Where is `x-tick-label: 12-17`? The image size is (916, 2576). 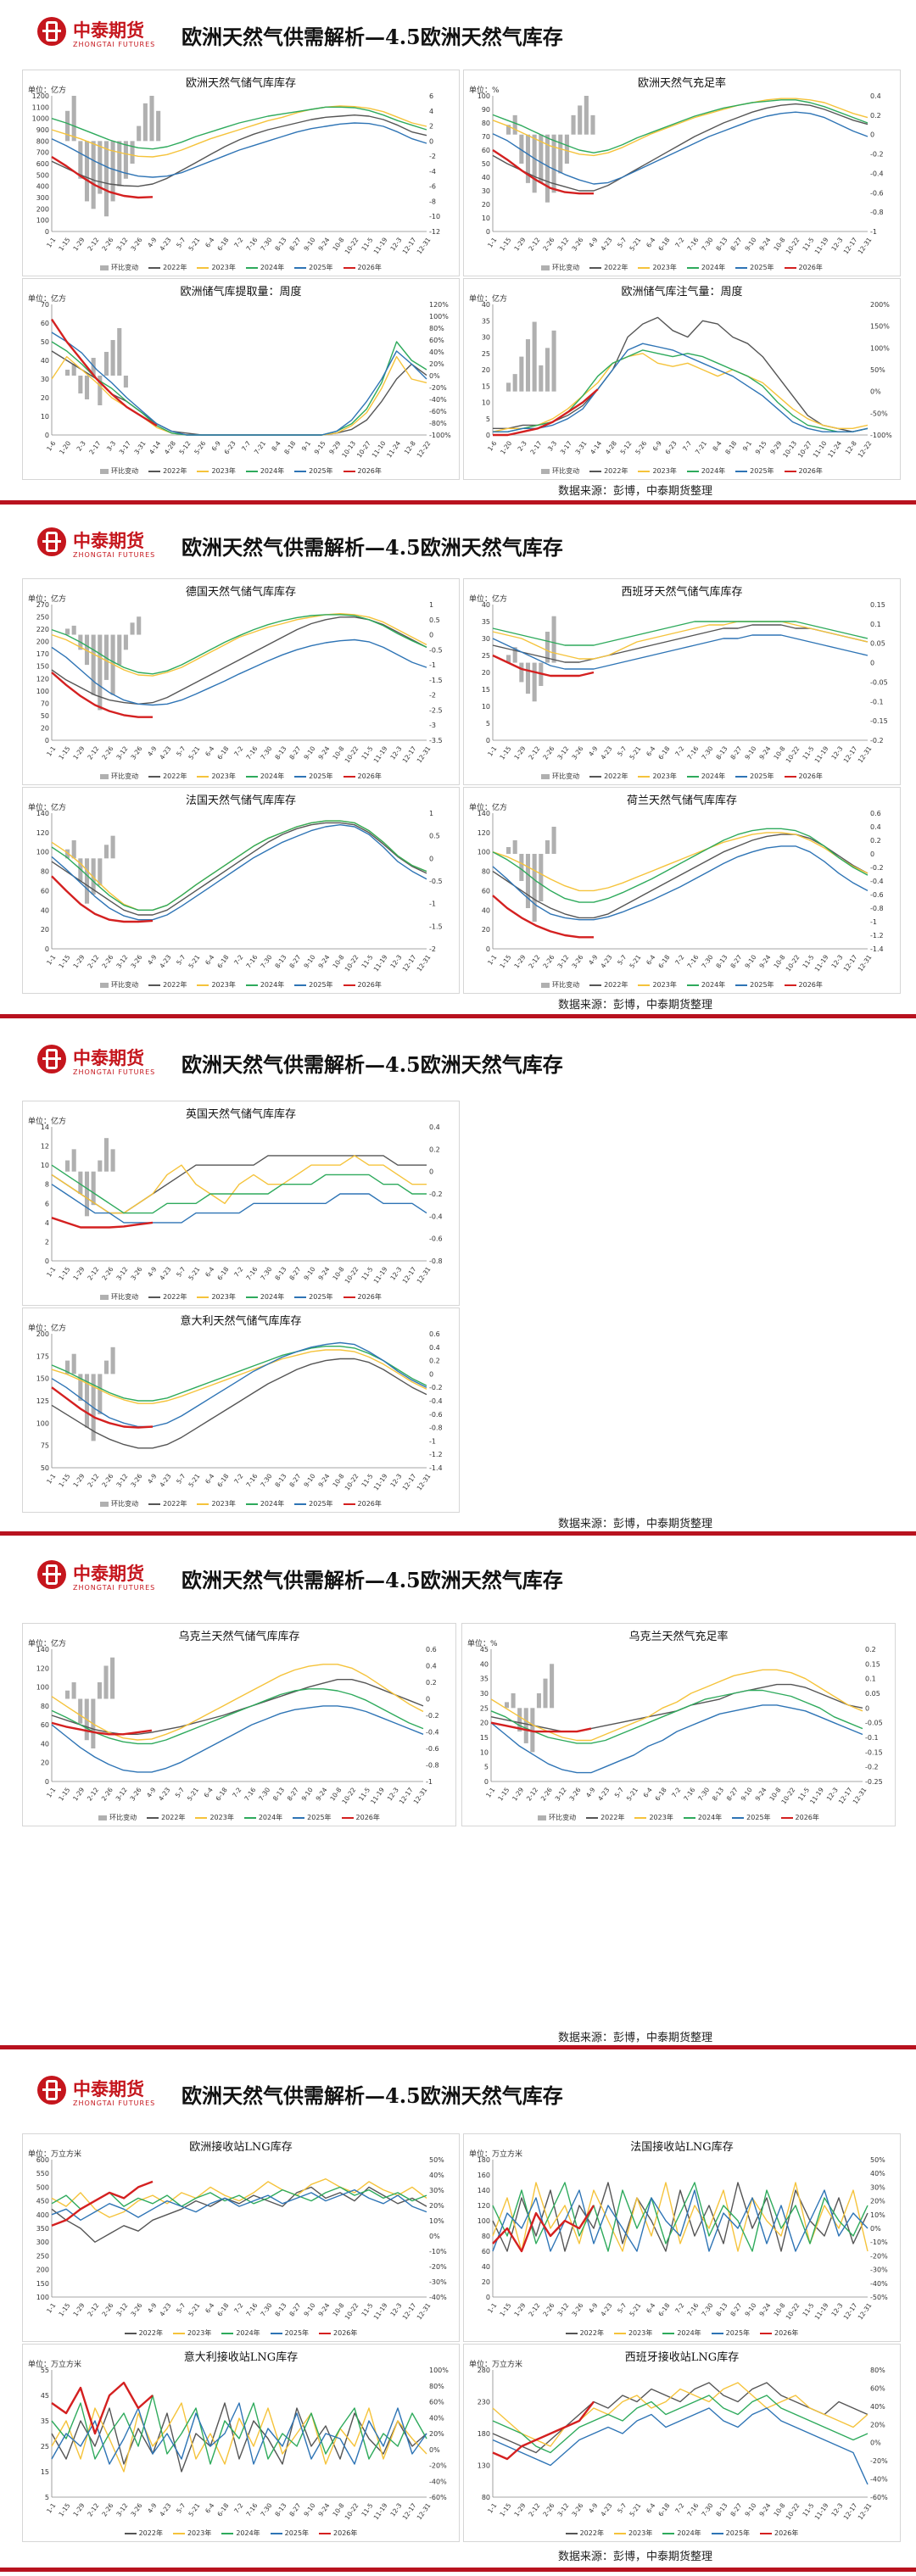
x-tick-label: 12-17 is located at coordinates (850, 2511).